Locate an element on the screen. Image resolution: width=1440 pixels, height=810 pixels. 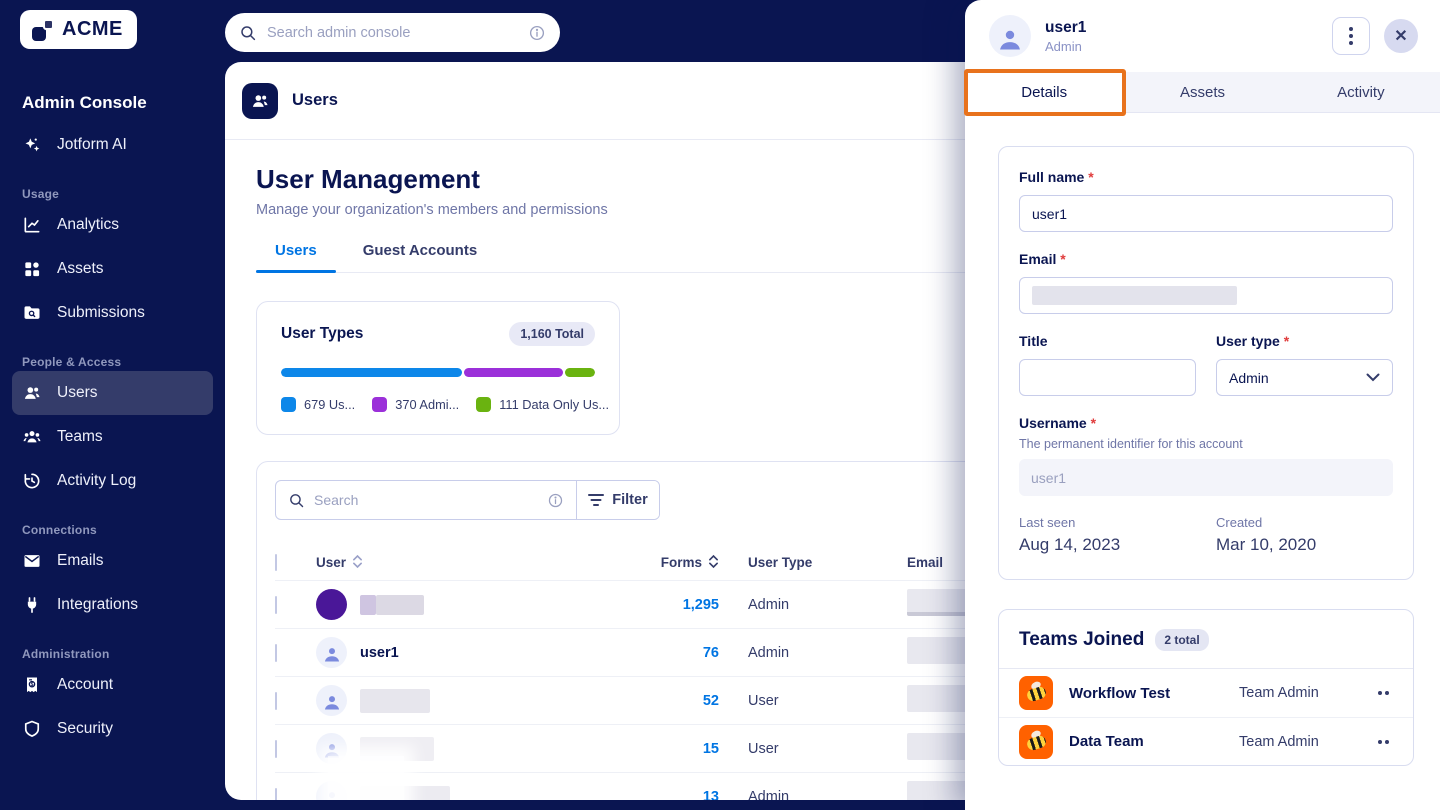
sidebar-section-usage: Usage is located at coordinates (41, 194).